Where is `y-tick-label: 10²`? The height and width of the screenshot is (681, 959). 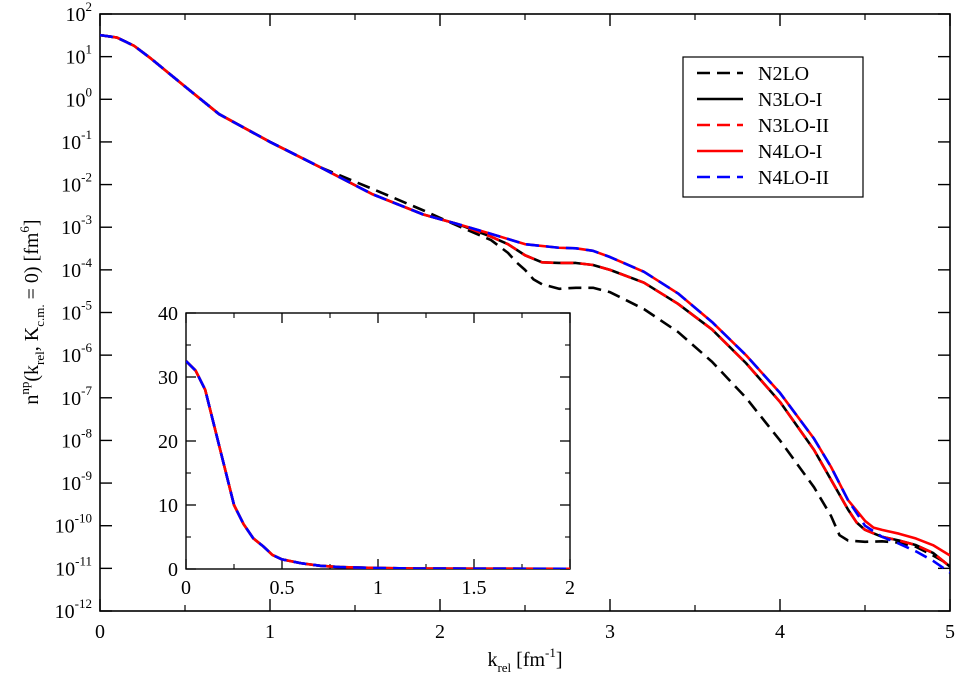 y-tick-label: 10² is located at coordinates (79, 13).